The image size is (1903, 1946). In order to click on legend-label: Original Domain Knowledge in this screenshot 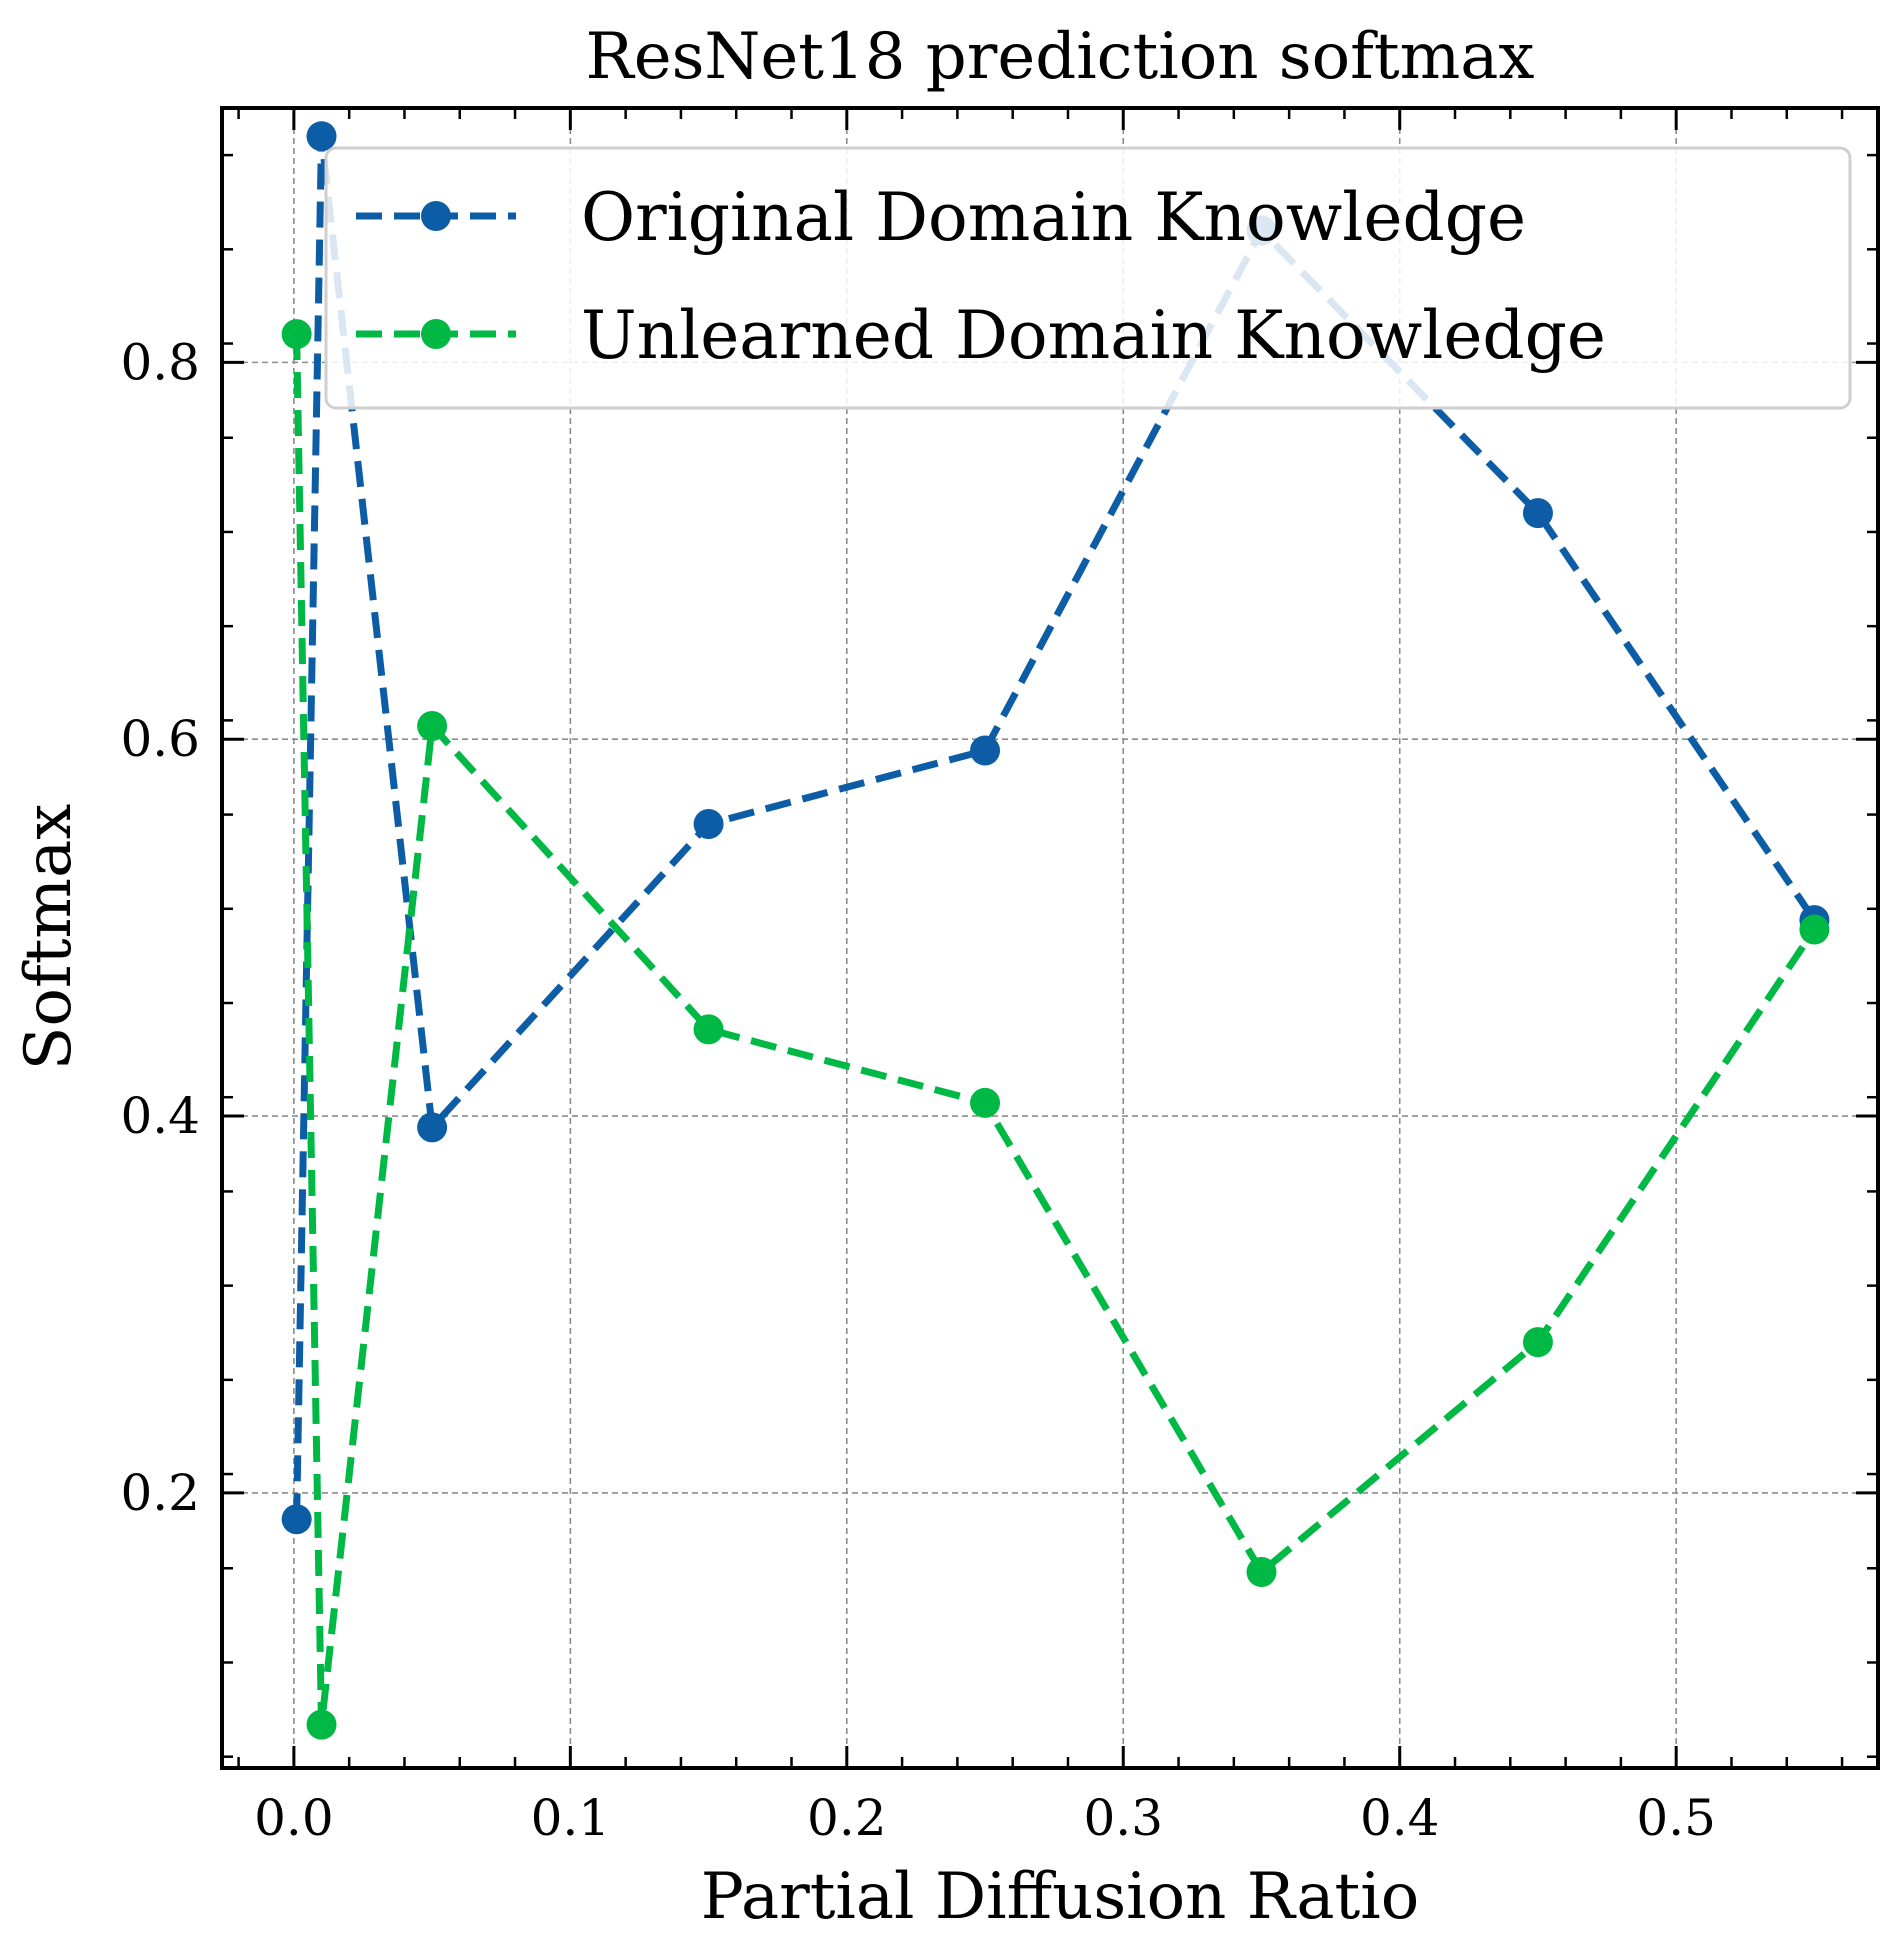, I will do `click(1053, 217)`.